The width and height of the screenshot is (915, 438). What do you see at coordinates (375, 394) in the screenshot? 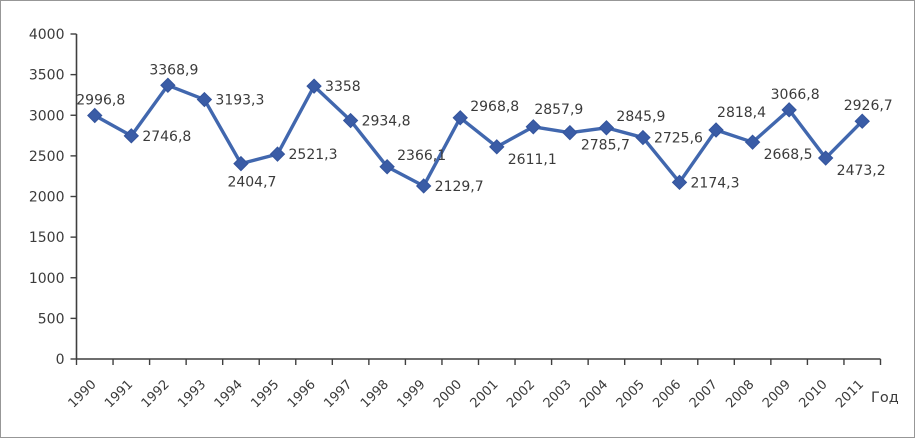
I see `x-tick-label: 1998` at bounding box center [375, 394].